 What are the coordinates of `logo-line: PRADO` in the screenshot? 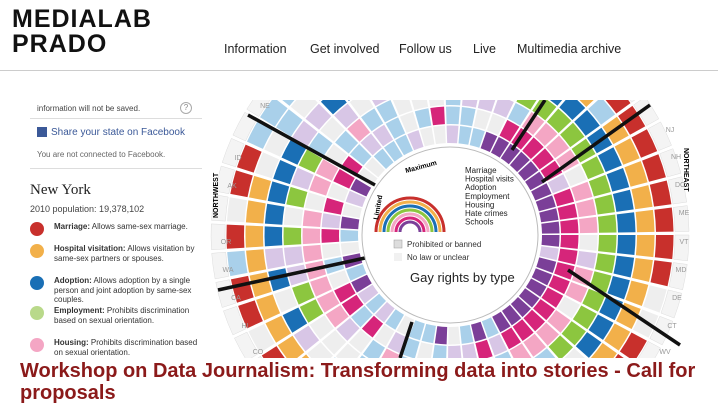 It's located at (60, 44).